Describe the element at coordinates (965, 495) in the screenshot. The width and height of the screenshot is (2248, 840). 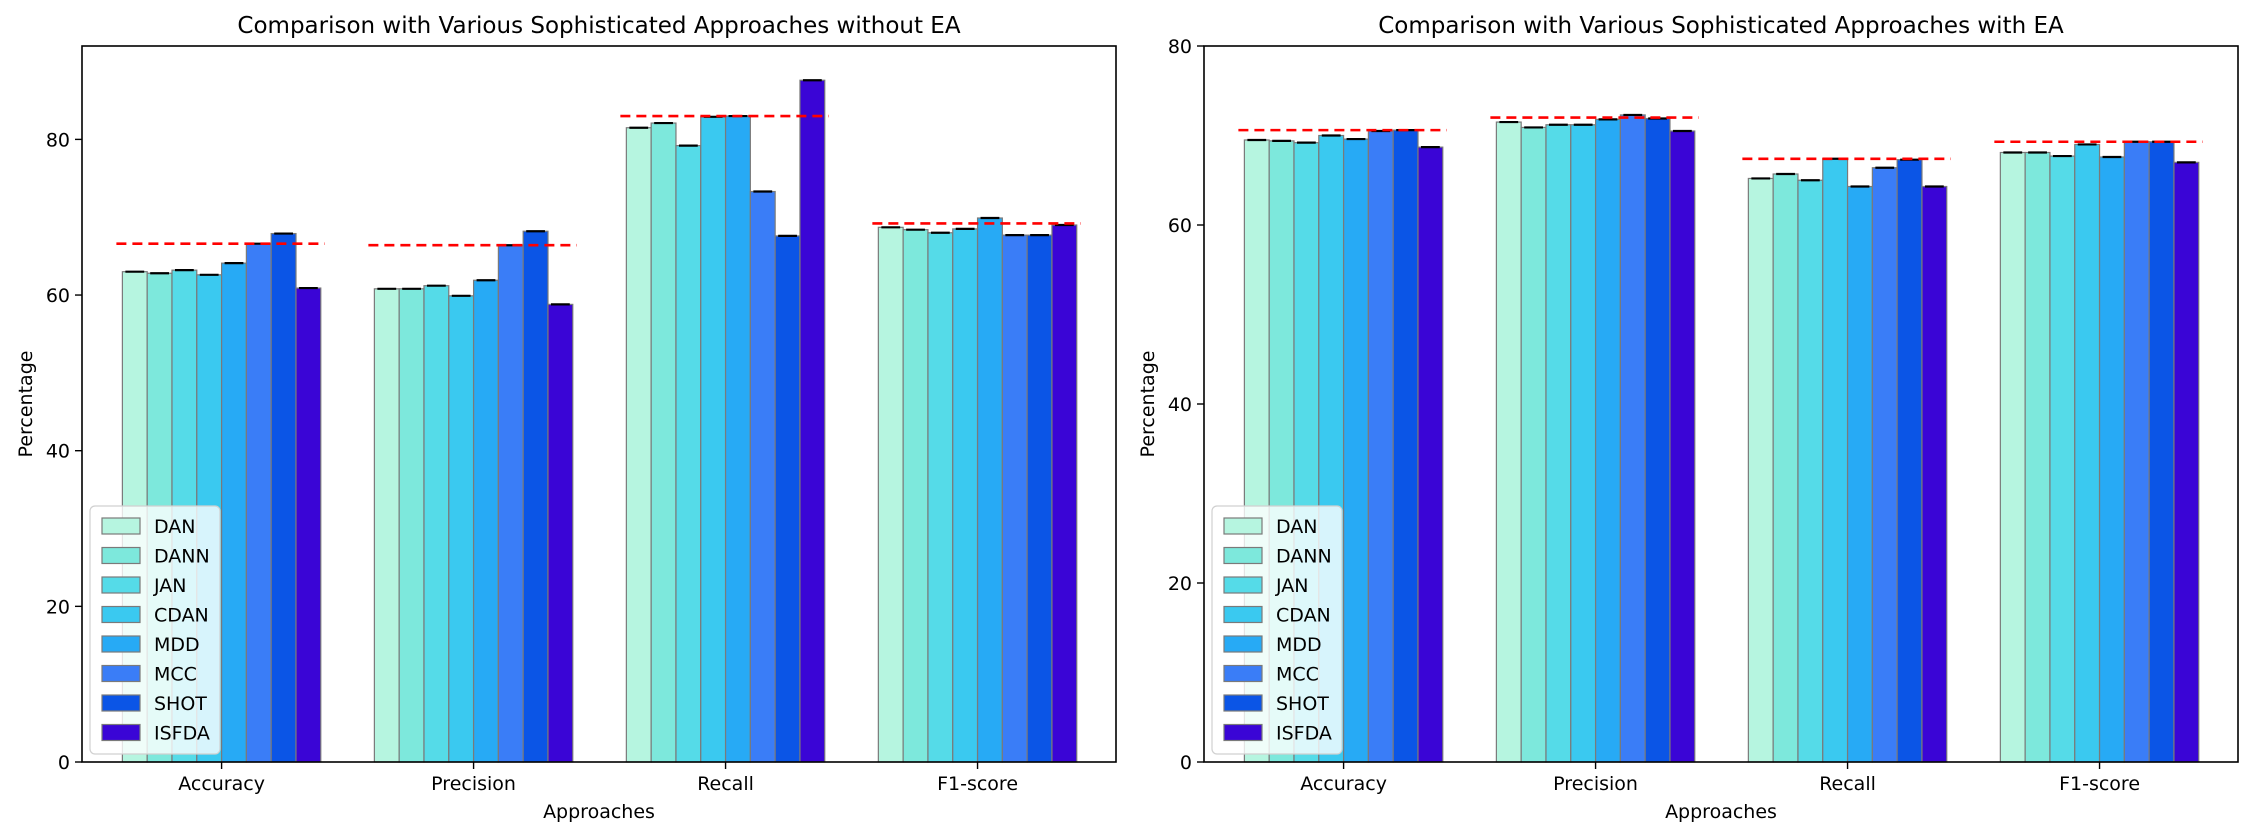
I see `bar-cdan-f1-score` at that location.